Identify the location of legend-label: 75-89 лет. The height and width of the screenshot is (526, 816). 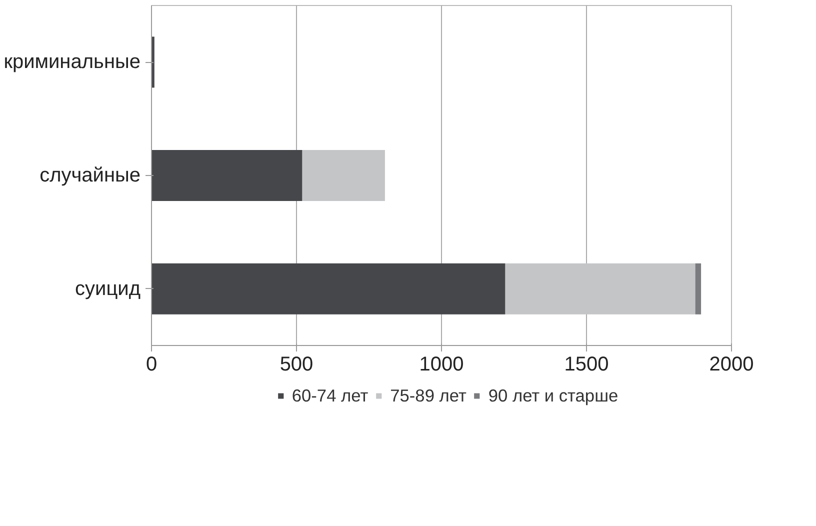
(428, 395).